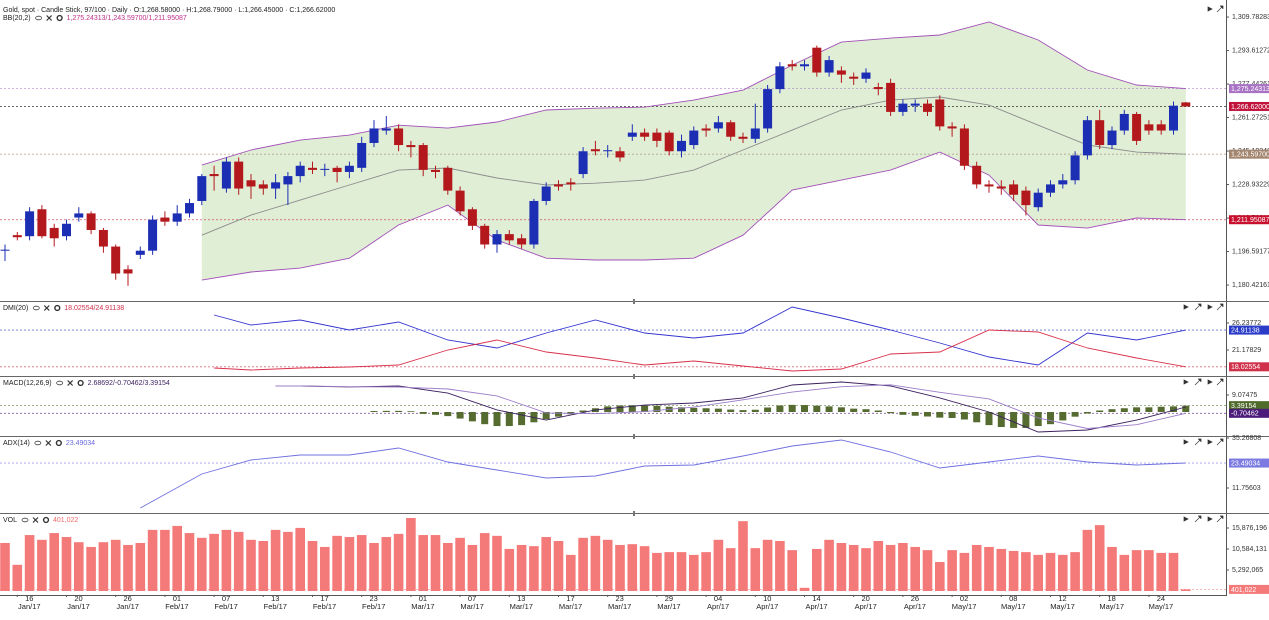  What do you see at coordinates (57, 308) in the screenshot?
I see `settings-icon` at bounding box center [57, 308].